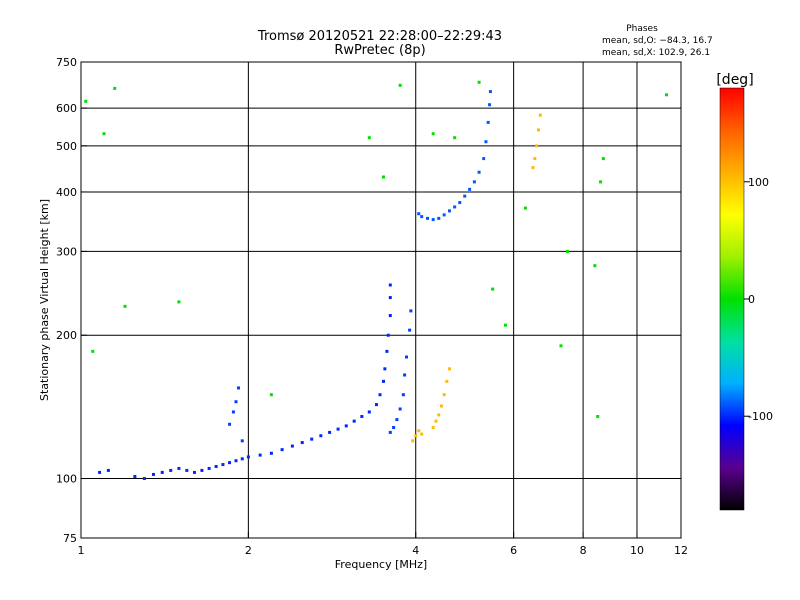 The width and height of the screenshot is (800, 600). I want to click on colorbar, so click(732, 299).